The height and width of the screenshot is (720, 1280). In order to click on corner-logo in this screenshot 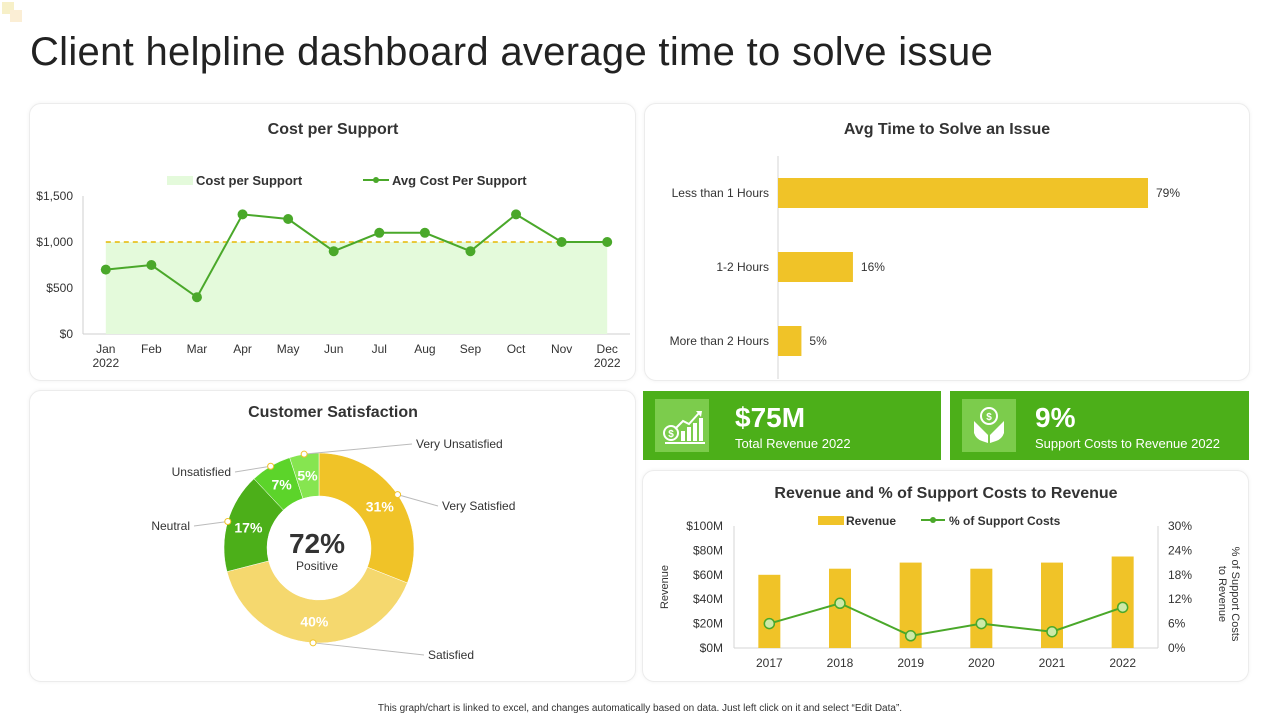, I will do `click(13, 13)`.